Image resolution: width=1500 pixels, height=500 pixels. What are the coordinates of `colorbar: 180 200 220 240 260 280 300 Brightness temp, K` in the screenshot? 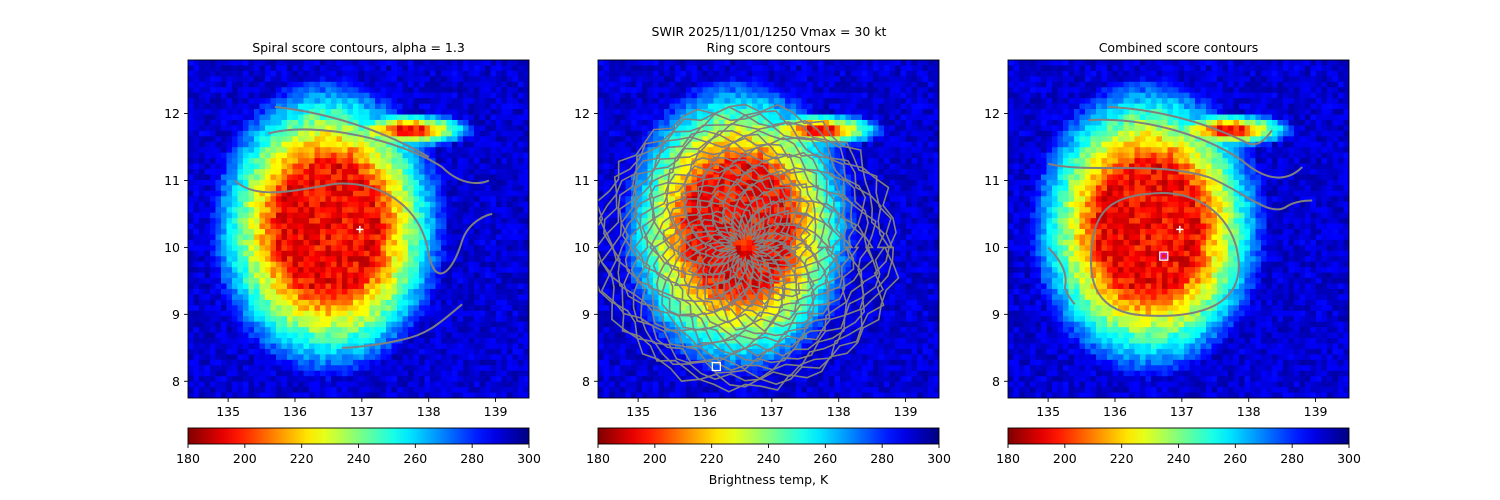 It's located at (768, 457).